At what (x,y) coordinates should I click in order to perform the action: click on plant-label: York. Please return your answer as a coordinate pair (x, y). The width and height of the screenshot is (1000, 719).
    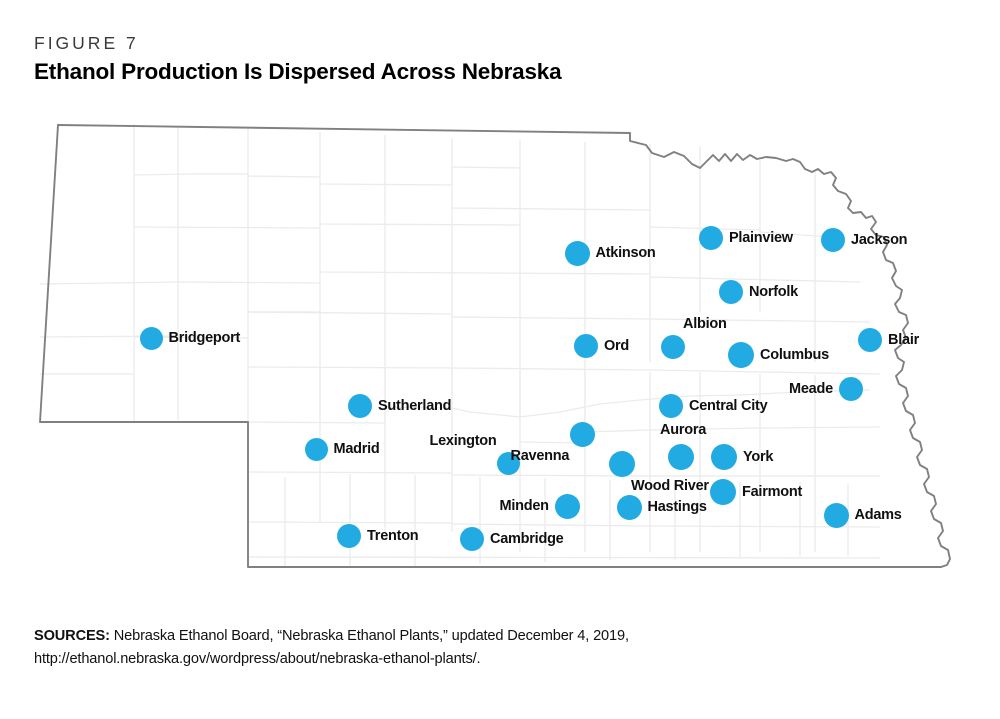
    Looking at the image, I should click on (758, 456).